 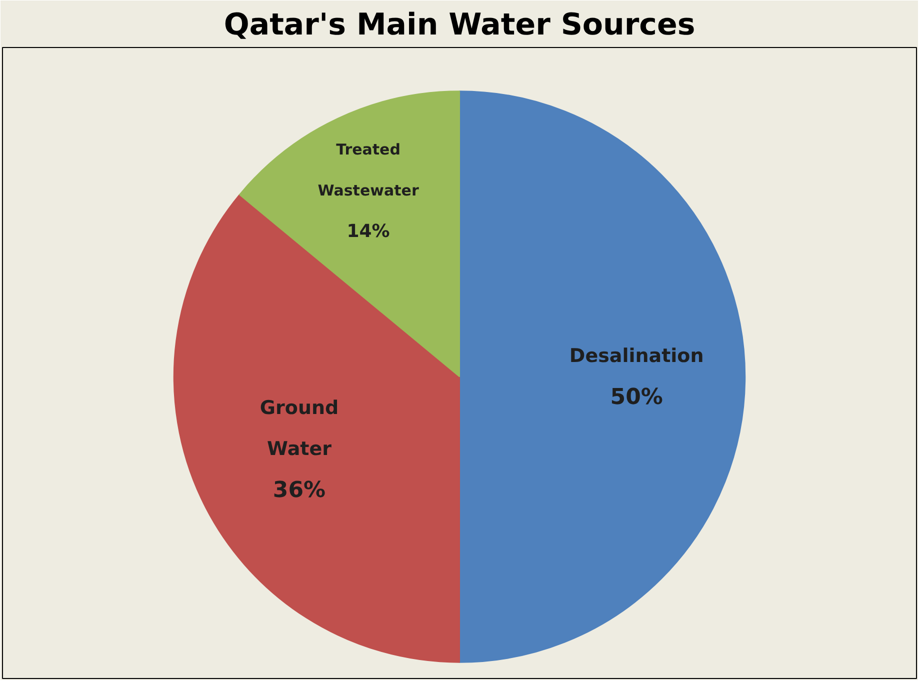 What do you see at coordinates (368, 170) in the screenshot?
I see `category-label: Treated Wastewater` at bounding box center [368, 170].